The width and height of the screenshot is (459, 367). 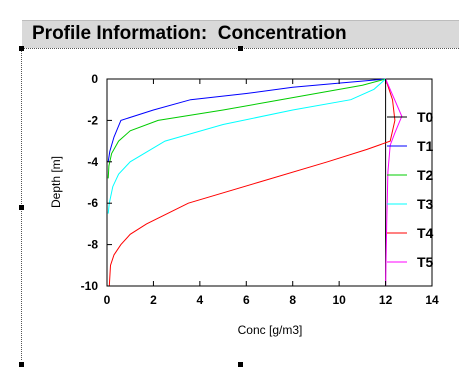 I want to click on legend-label-t4: T4, so click(x=425, y=233).